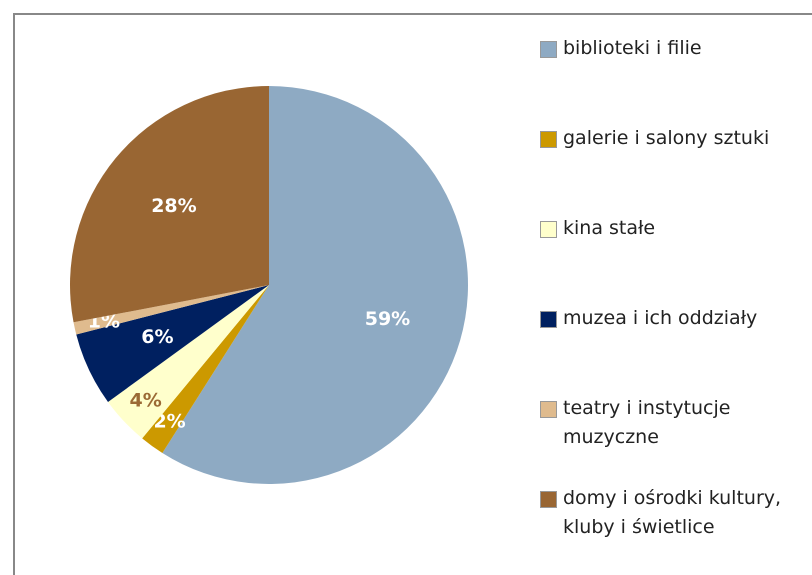  What do you see at coordinates (146, 400) in the screenshot?
I see `data-label: 4%` at bounding box center [146, 400].